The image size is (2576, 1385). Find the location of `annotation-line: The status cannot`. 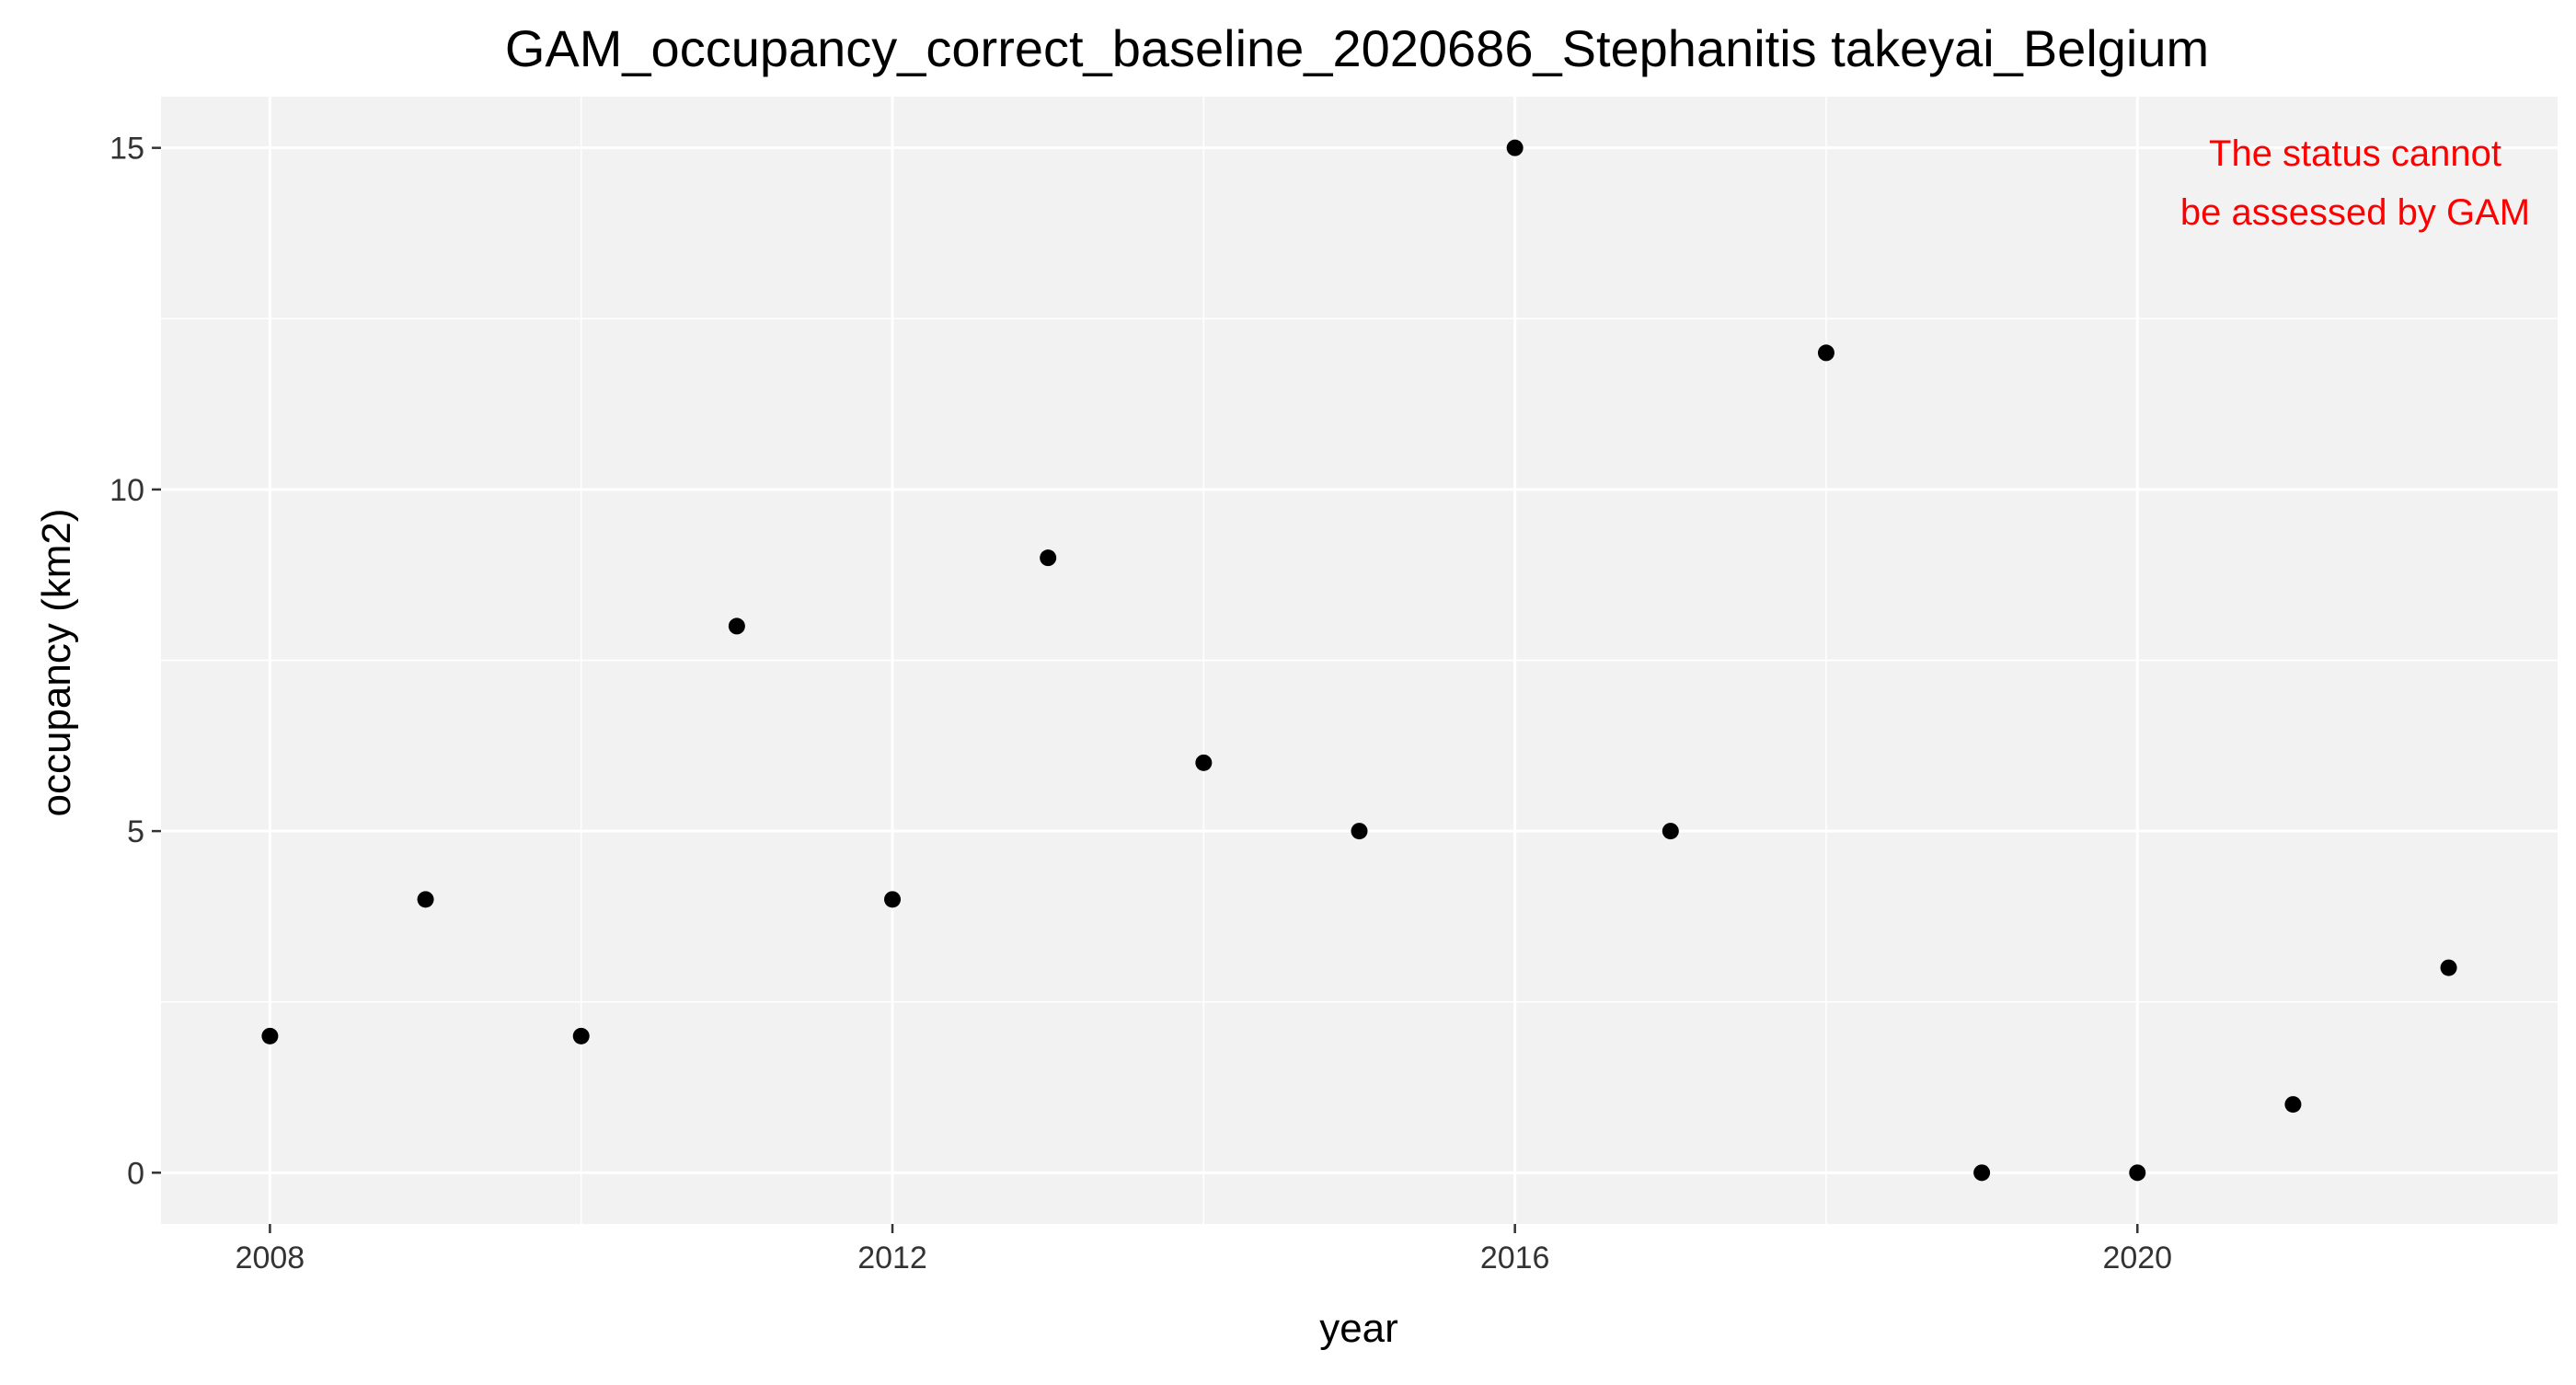

annotation-line: The status cannot is located at coordinates (2355, 153).